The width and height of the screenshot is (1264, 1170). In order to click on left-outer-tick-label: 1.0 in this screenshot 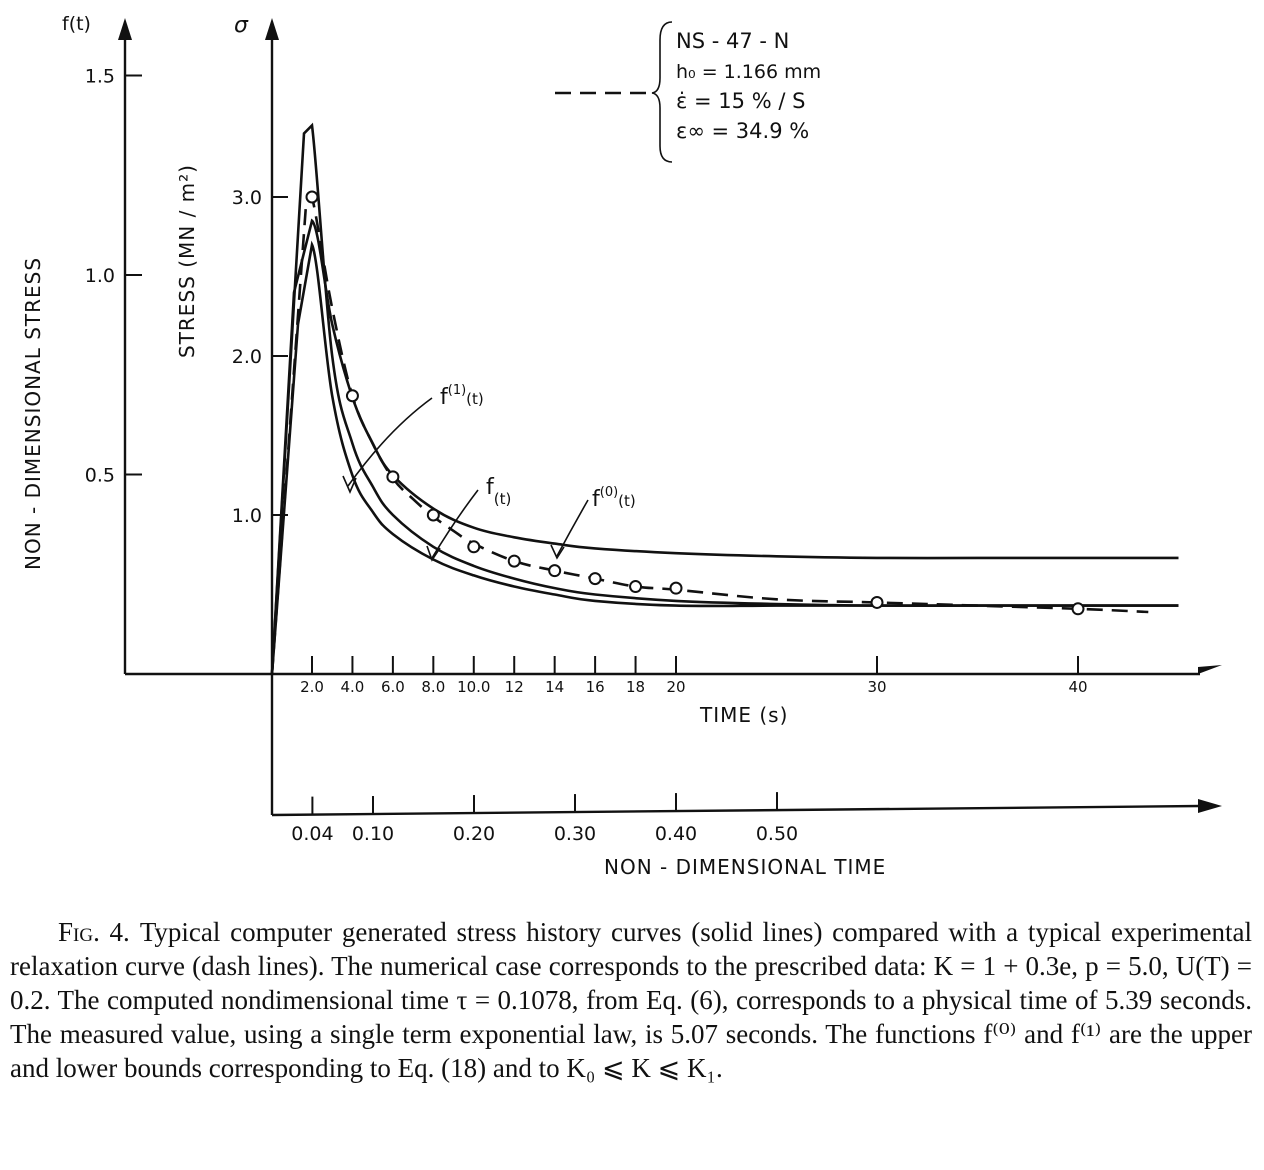, I will do `click(100, 276)`.